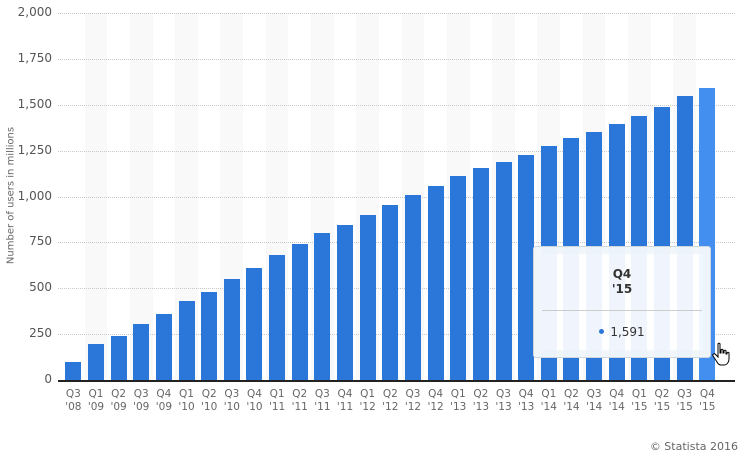 The width and height of the screenshot is (750, 464). I want to click on x-tick-label: Q2'15, so click(662, 400).